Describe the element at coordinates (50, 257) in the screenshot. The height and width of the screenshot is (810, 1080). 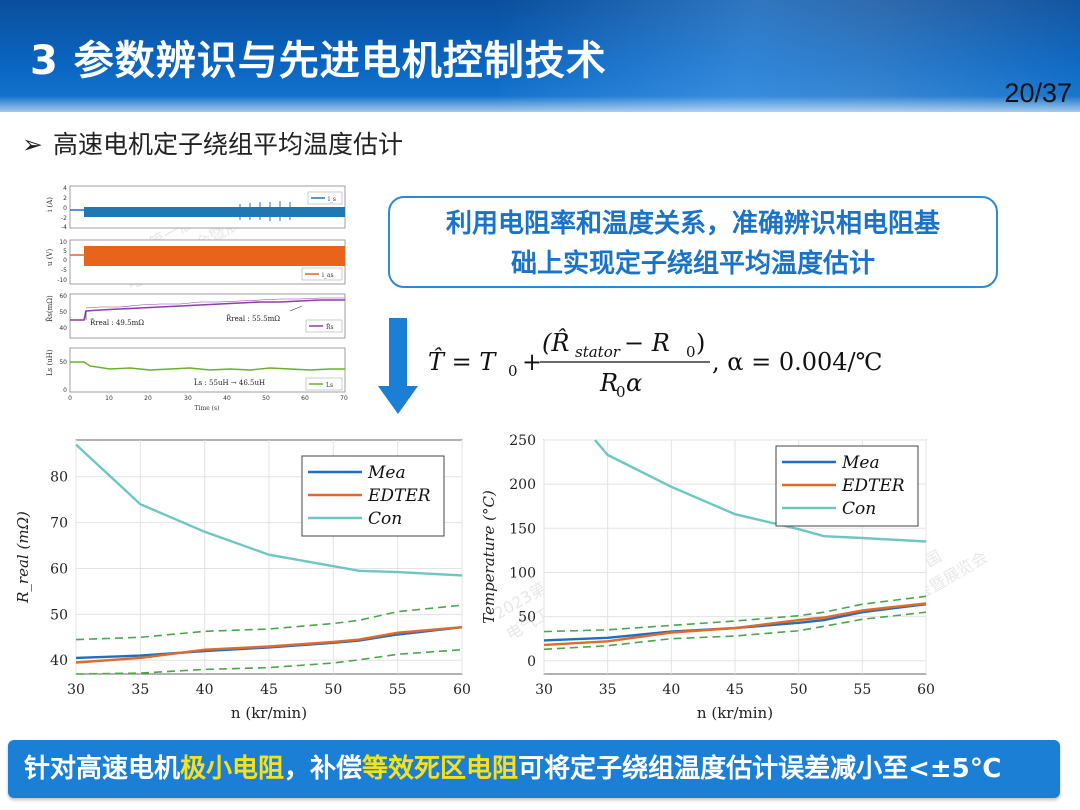
I see `panel2-ylabel: u (V)` at that location.